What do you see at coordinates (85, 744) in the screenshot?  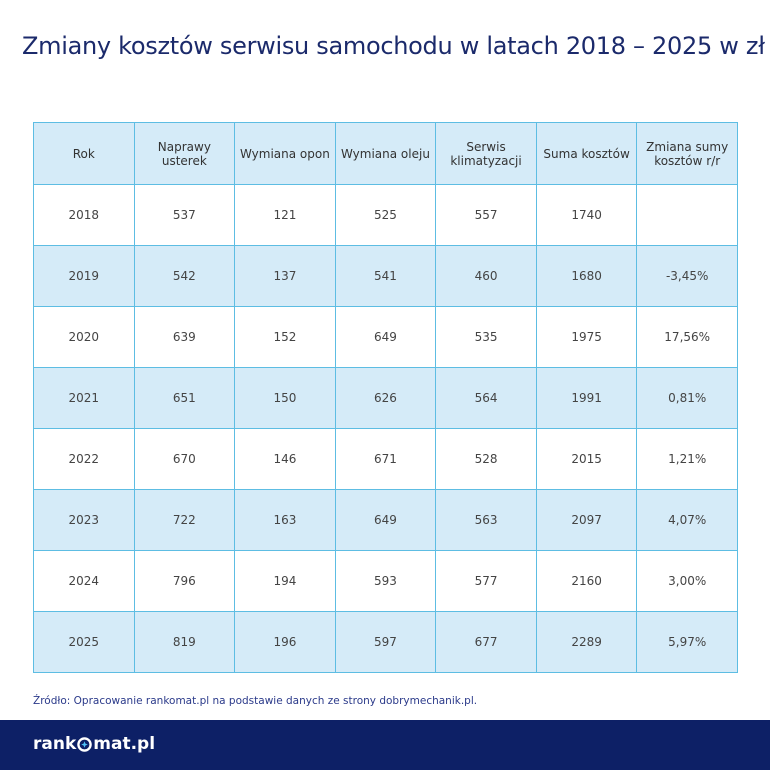 I see `logo-star` at bounding box center [85, 744].